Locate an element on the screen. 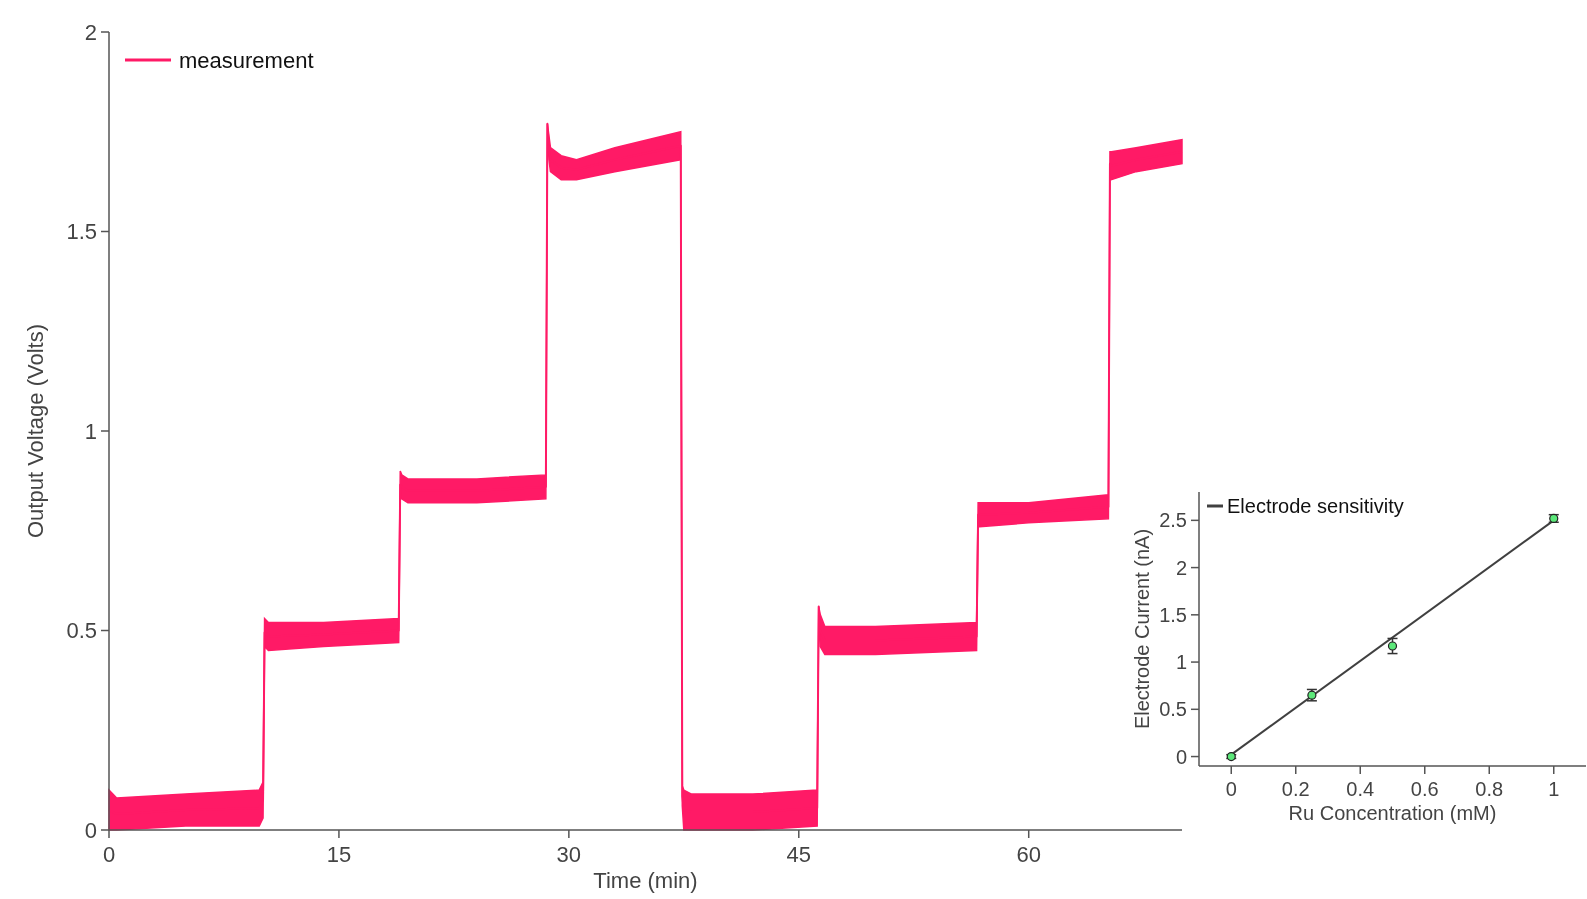 This screenshot has width=1587, height=899. legend-label: measurement is located at coordinates (246, 60).